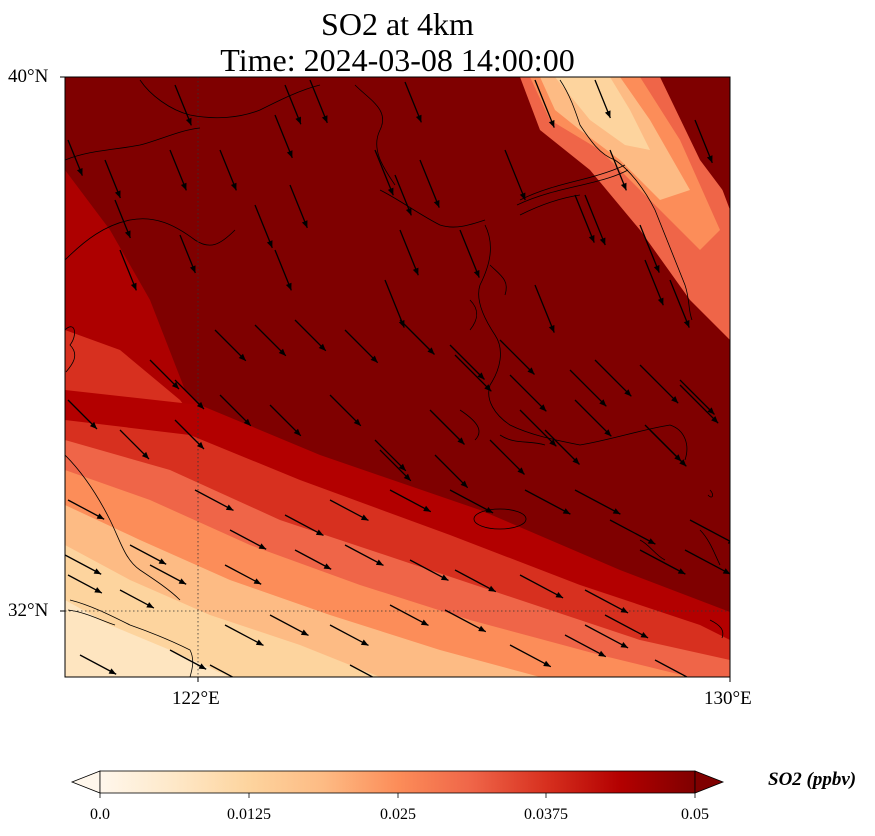 This screenshot has width=875, height=836. Describe the element at coordinates (249, 814) in the screenshot. I see `colorbar-tick-label: 0.0125` at that location.